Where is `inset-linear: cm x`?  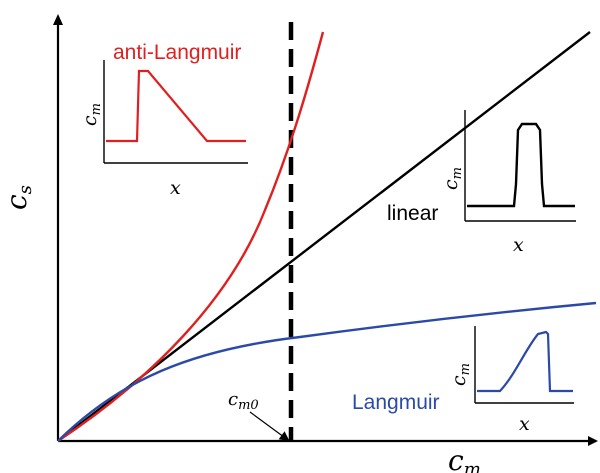 inset-linear: cm x is located at coordinates (508, 183).